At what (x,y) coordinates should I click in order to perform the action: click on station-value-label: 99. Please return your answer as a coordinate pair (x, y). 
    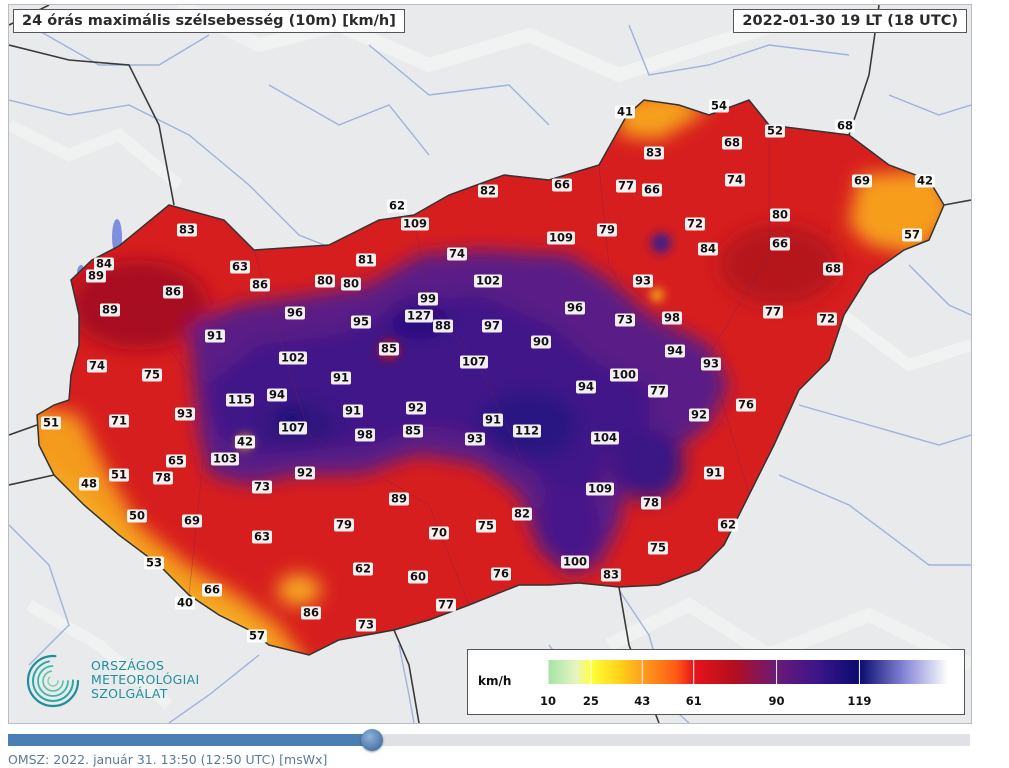
    Looking at the image, I should click on (428, 298).